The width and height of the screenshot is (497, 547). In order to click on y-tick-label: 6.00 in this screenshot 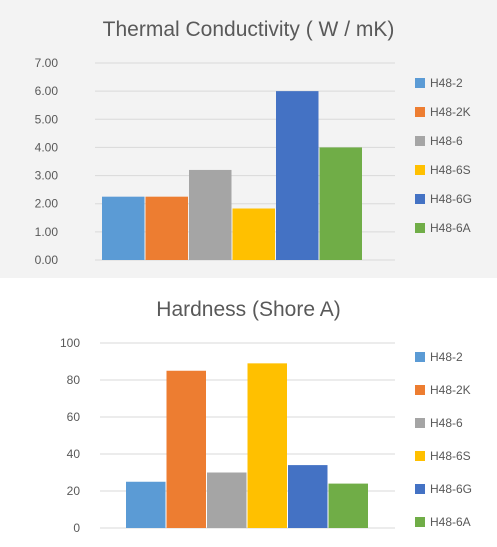, I will do `click(47, 91)`.